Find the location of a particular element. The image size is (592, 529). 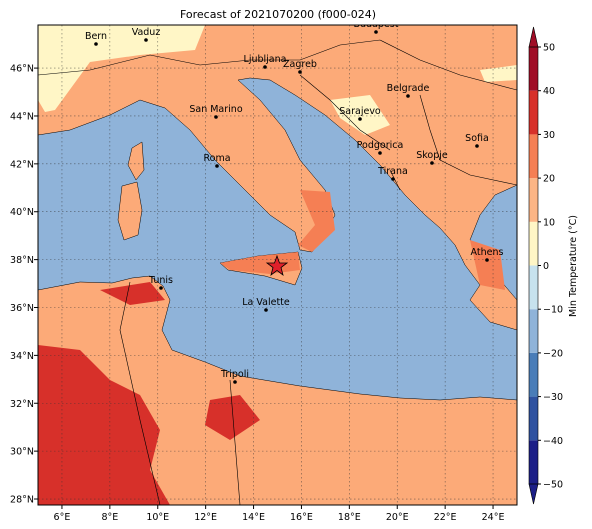

colorbar-tick-label: −30 is located at coordinates (553, 397).